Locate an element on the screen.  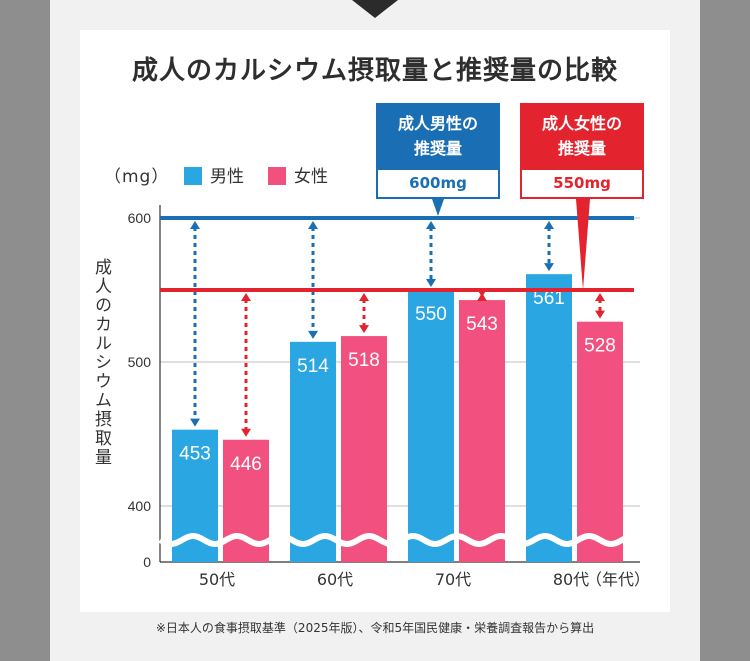
bar-female-60代 is located at coordinates (364, 449).